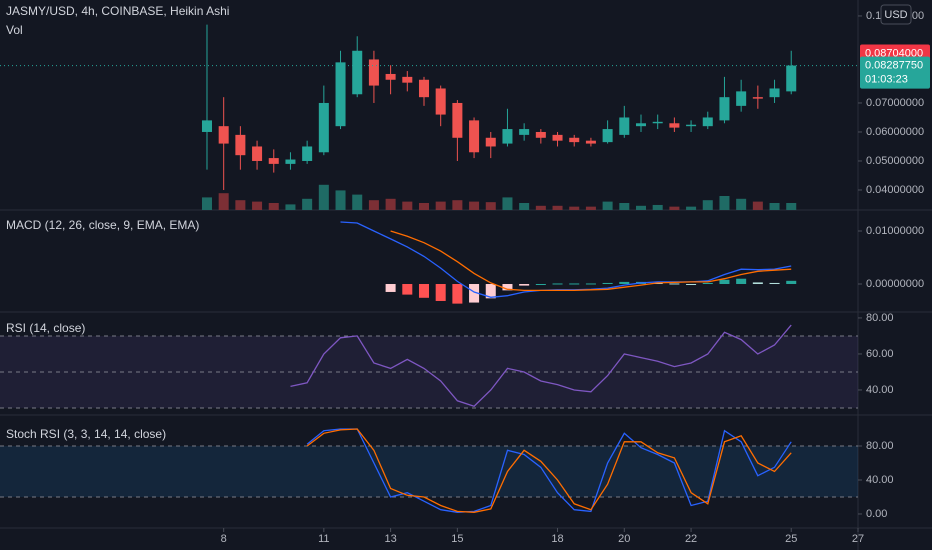 This screenshot has height=550, width=932. What do you see at coordinates (117, 11) in the screenshot?
I see `title: JASMY/USD, 4h, COINBASE, Heikin Ashi` at bounding box center [117, 11].